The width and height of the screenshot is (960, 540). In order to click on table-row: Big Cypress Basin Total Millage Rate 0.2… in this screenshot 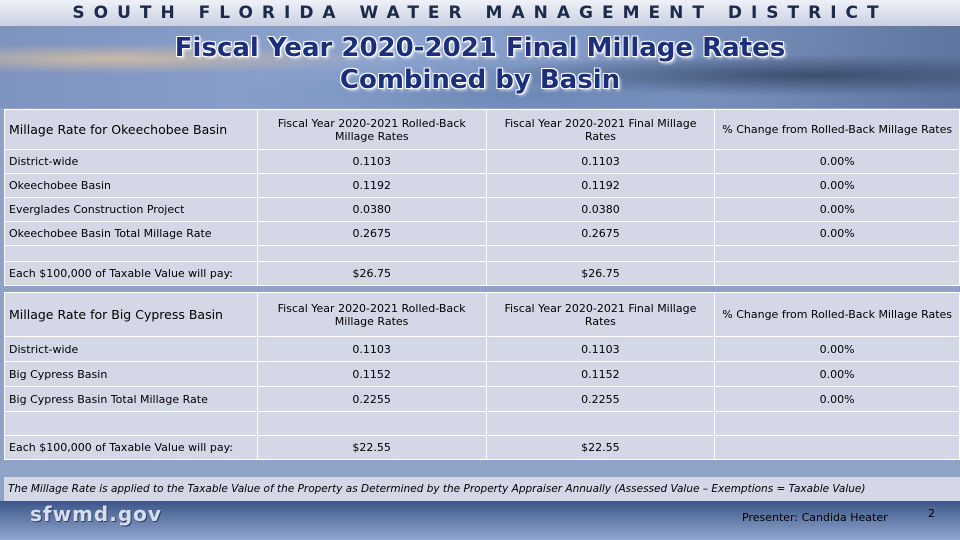, I will do `click(482, 399)`.